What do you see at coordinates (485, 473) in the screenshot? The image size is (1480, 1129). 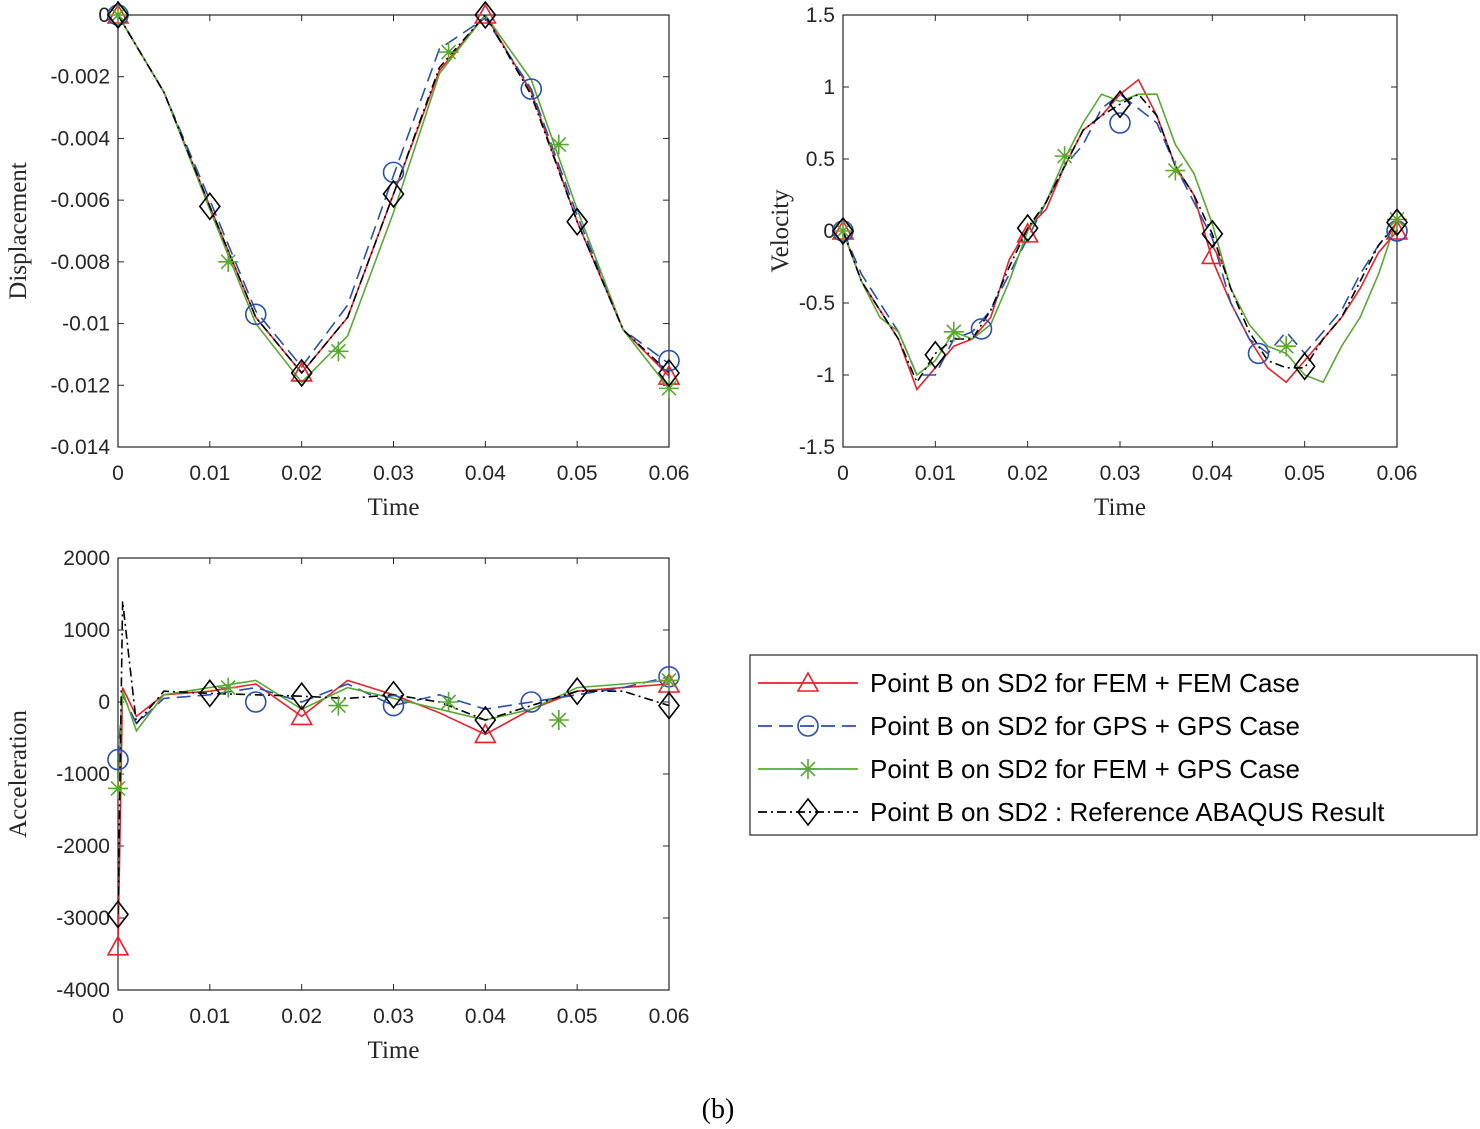 I see `displacement-xtick-label: 0.04` at bounding box center [485, 473].